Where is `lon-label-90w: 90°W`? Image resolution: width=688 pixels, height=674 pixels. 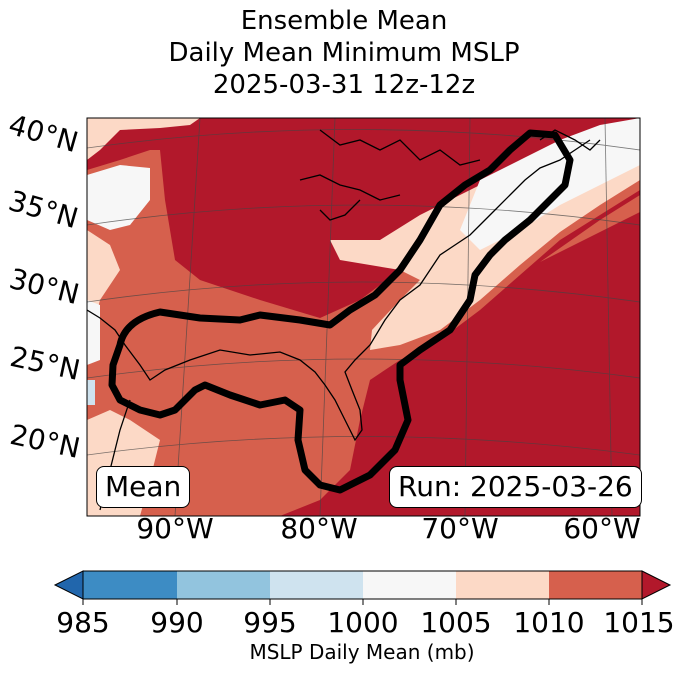
lon-label-90w: 90°W is located at coordinates (175, 528).